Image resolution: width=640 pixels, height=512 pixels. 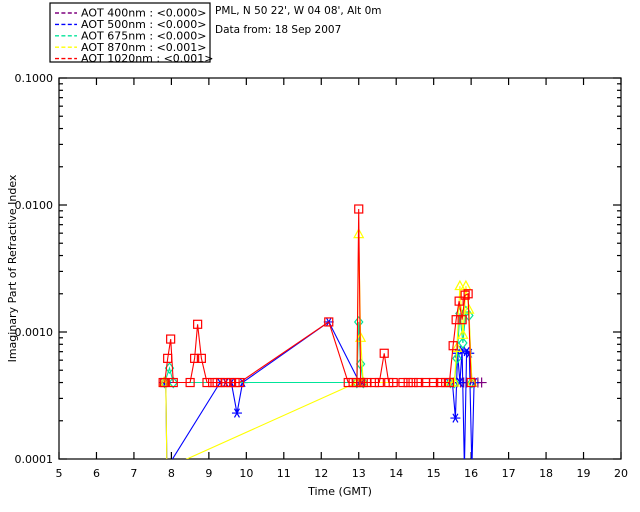 I want to click on xtick-label-18: 18, so click(x=546, y=473).